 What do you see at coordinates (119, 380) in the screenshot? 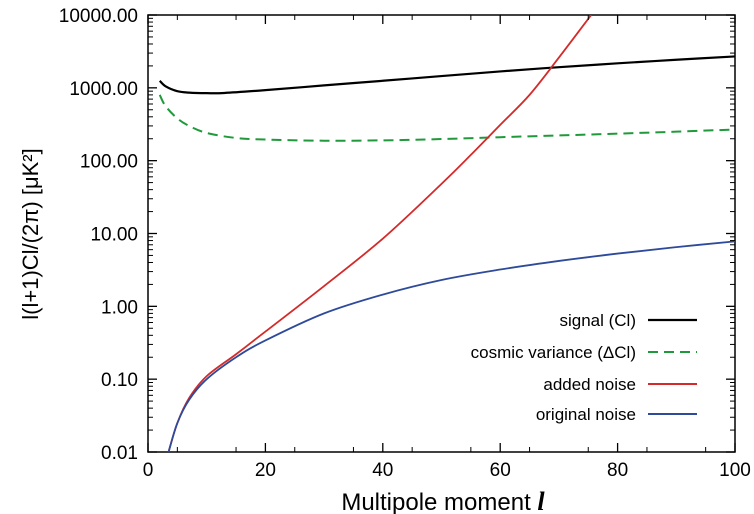
I see `y-tick-label: 0.10` at bounding box center [119, 380].